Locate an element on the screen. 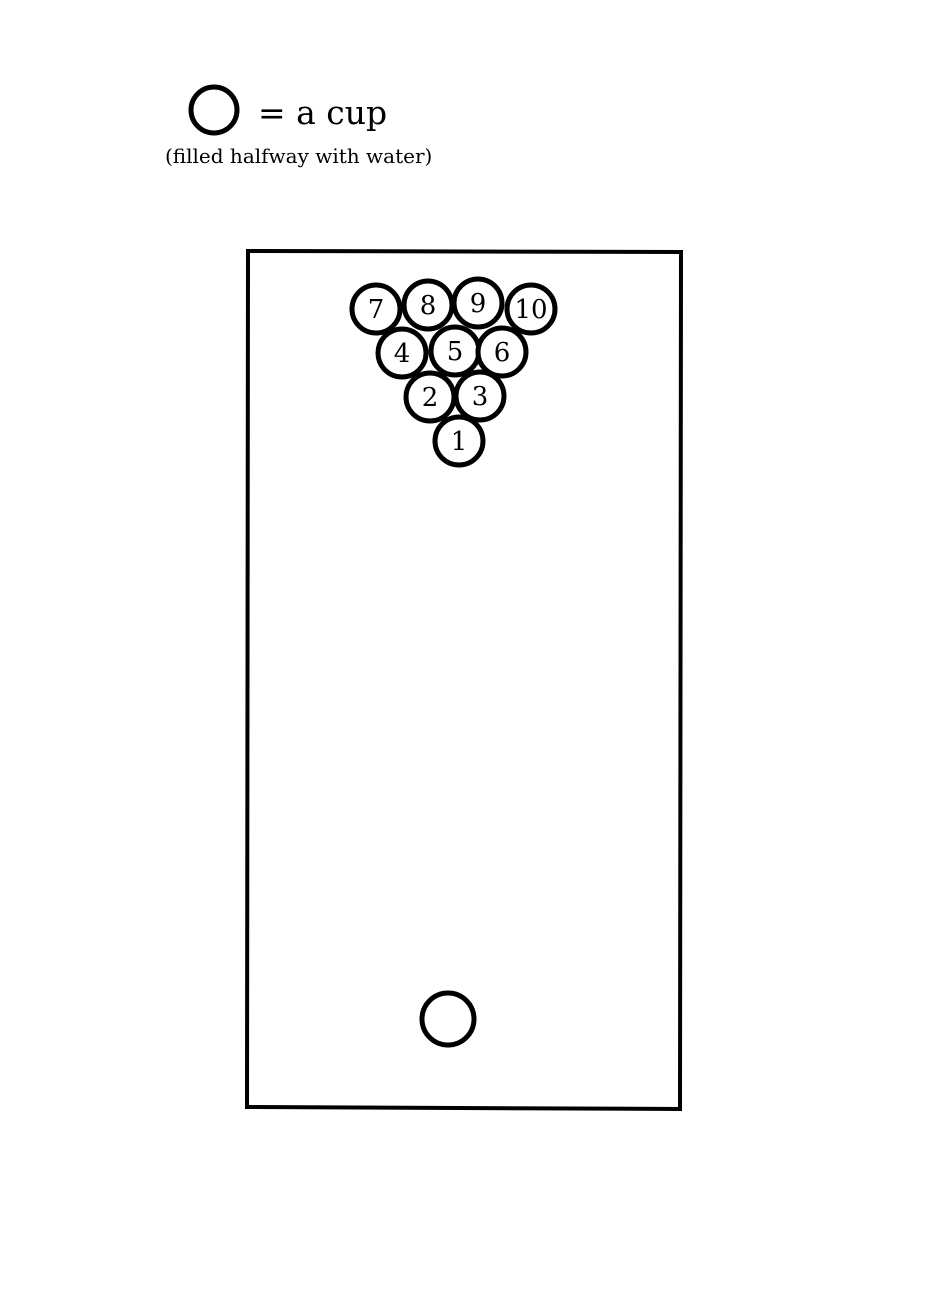  cup-1: 1 is located at coordinates (459, 441).